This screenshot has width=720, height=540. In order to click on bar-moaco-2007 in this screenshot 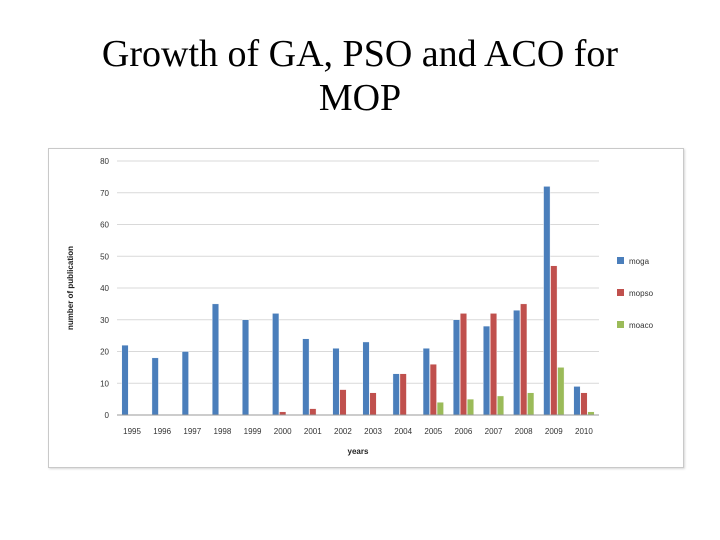, I will do `click(501, 405)`.